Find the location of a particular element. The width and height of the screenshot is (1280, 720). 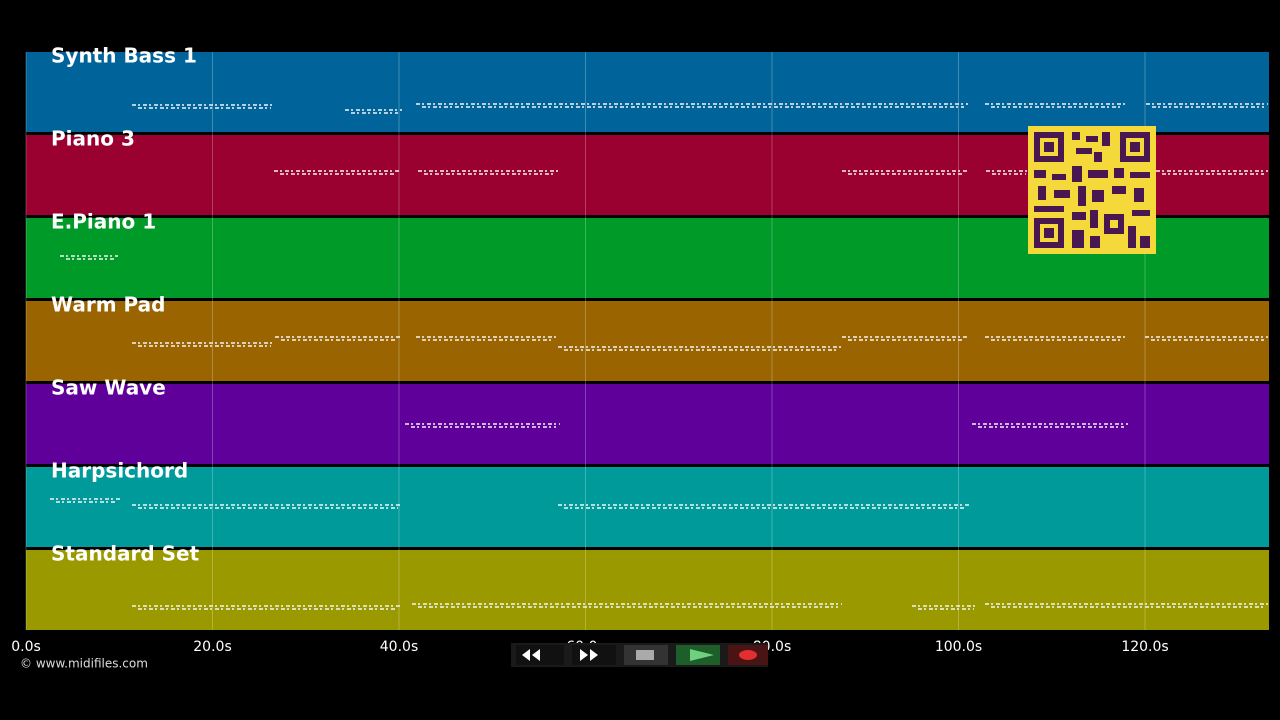

track-name: Piano 3 is located at coordinates (93, 139).